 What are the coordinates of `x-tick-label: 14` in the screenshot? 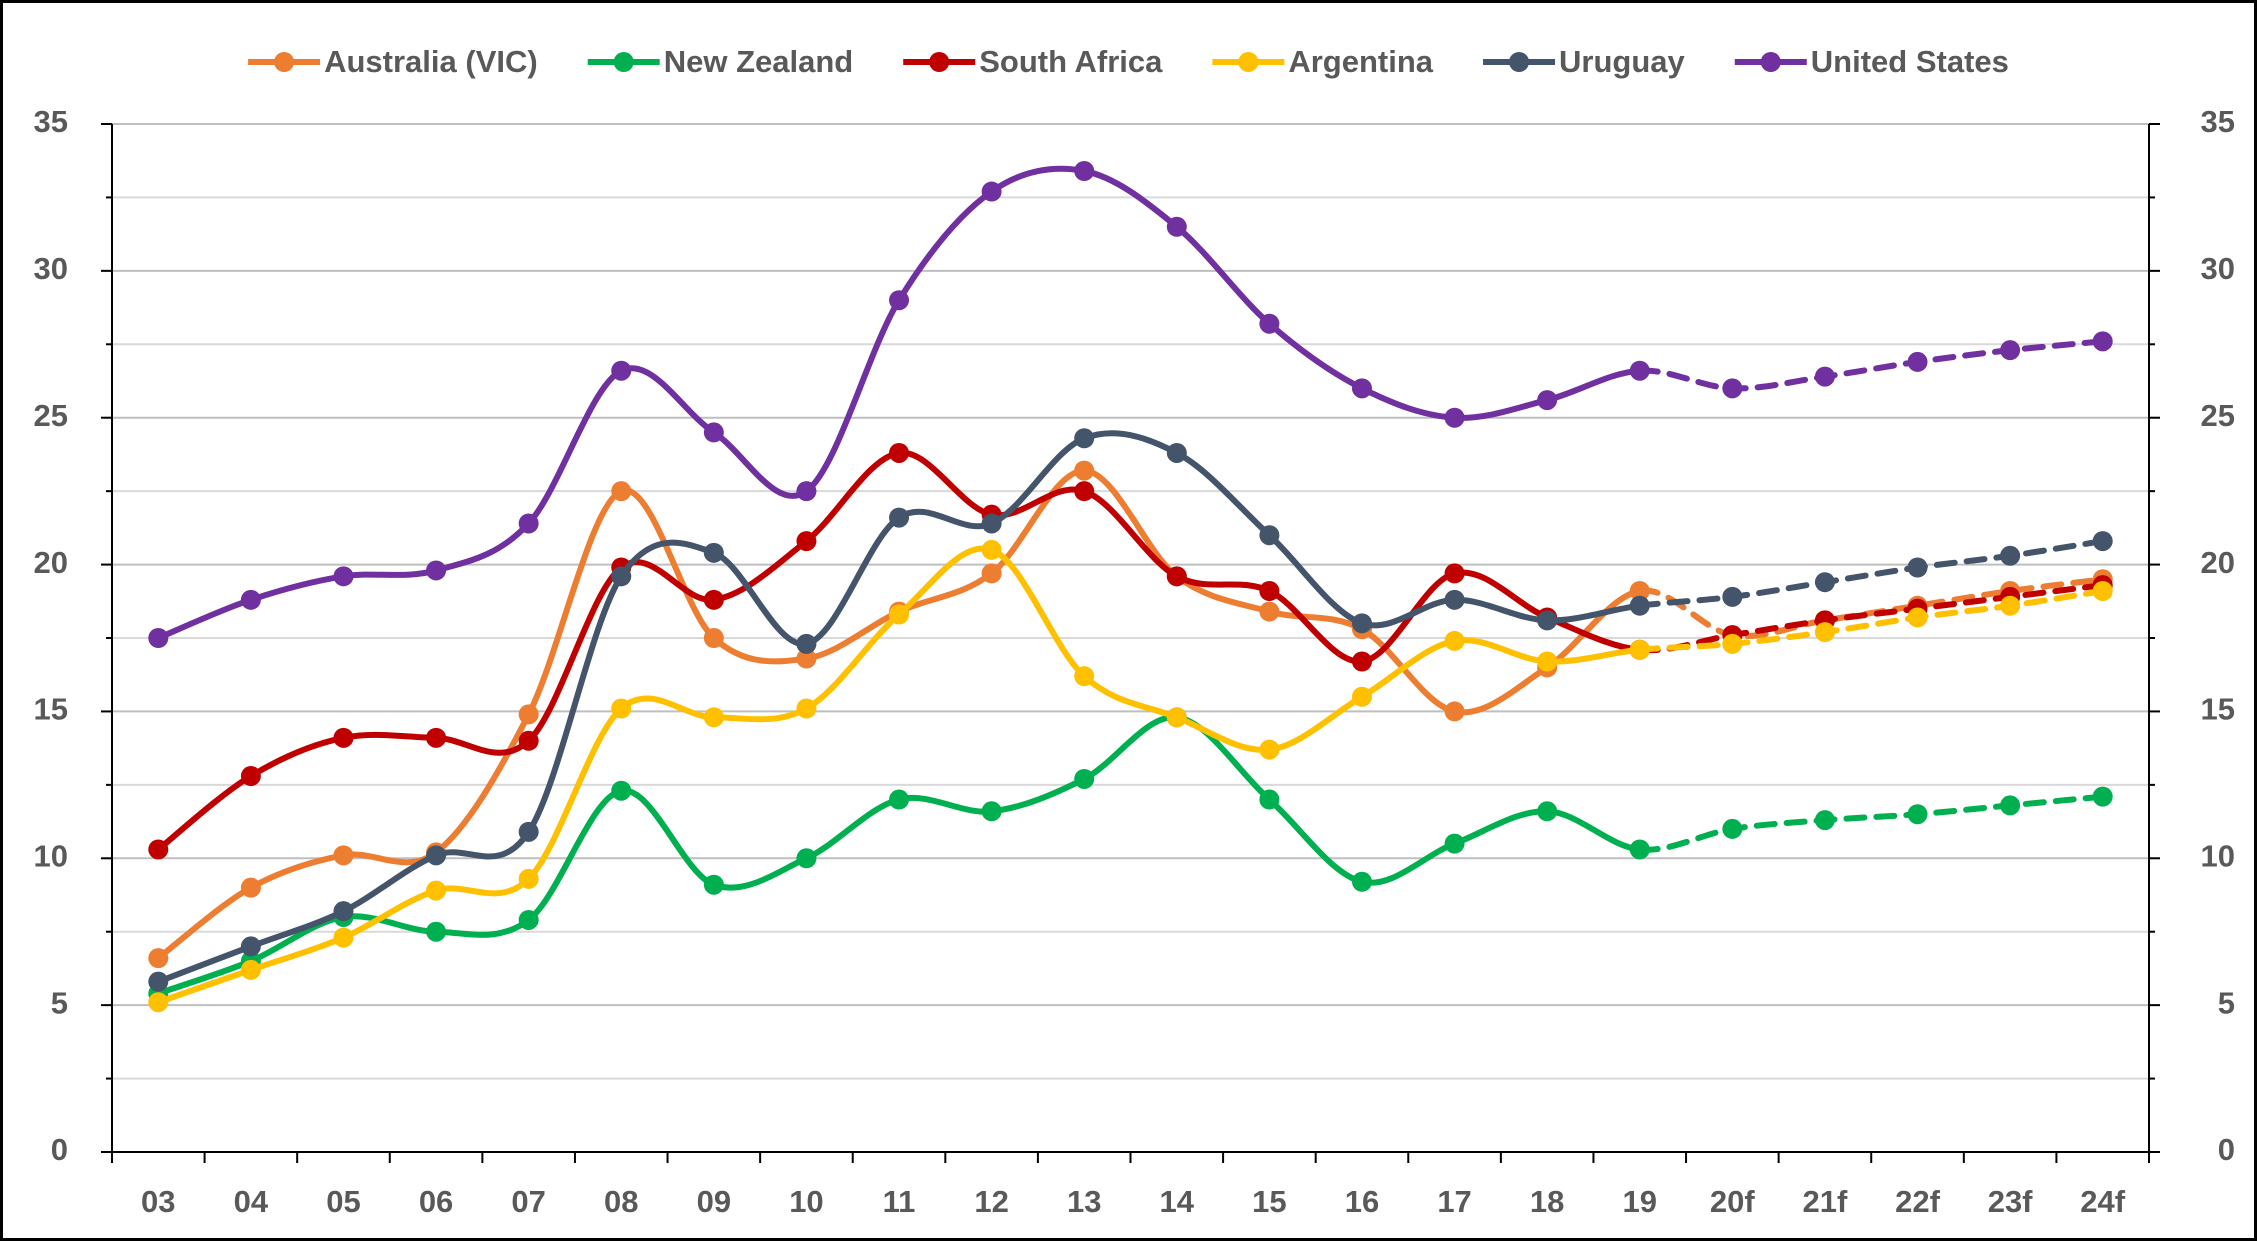 It's located at (1177, 1201).